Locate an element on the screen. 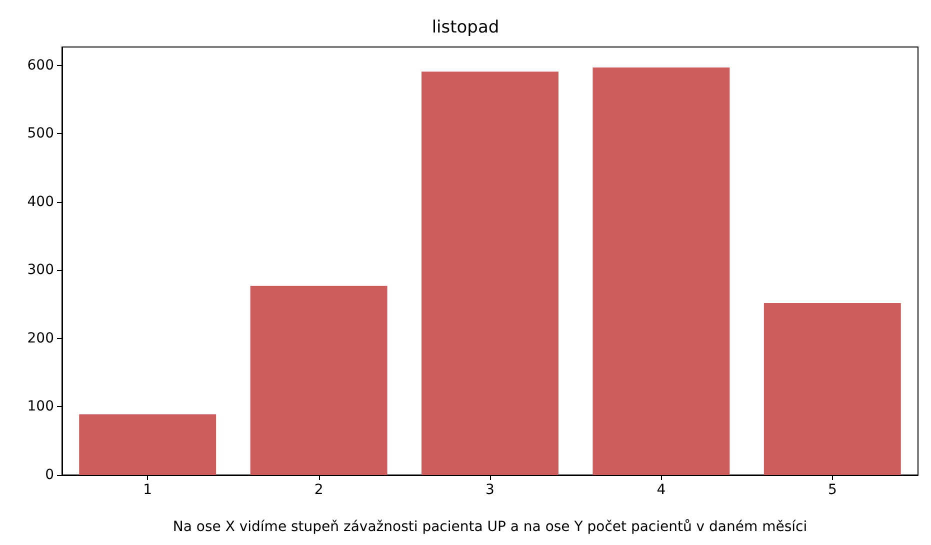 This screenshot has height=545, width=931. x-tick-label: 2 is located at coordinates (319, 490).